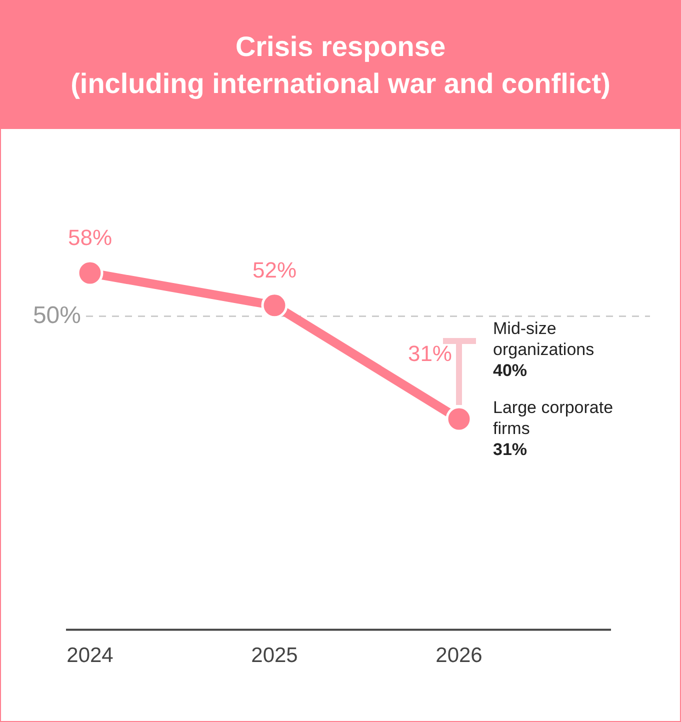  What do you see at coordinates (543, 349) in the screenshot?
I see `annotation: Mid-size organizations 40%` at bounding box center [543, 349].